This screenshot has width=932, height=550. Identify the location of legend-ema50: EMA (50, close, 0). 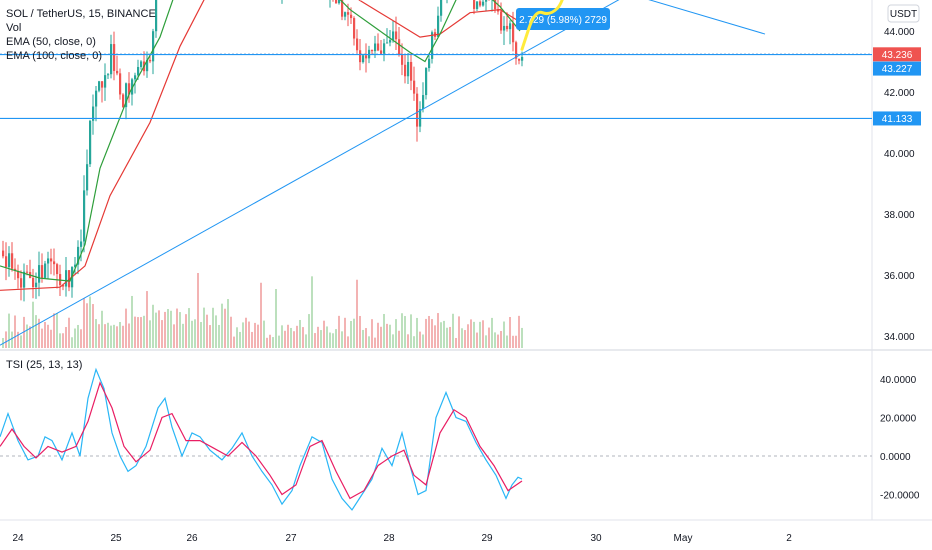
(51, 42).